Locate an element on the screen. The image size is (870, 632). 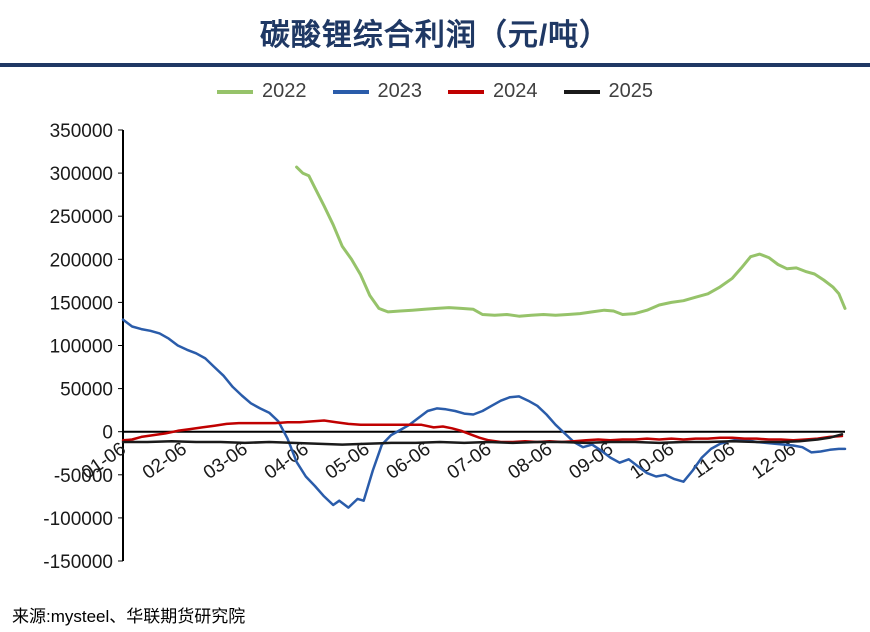
legend-item-2022: 2022 is located at coordinates (262, 91).